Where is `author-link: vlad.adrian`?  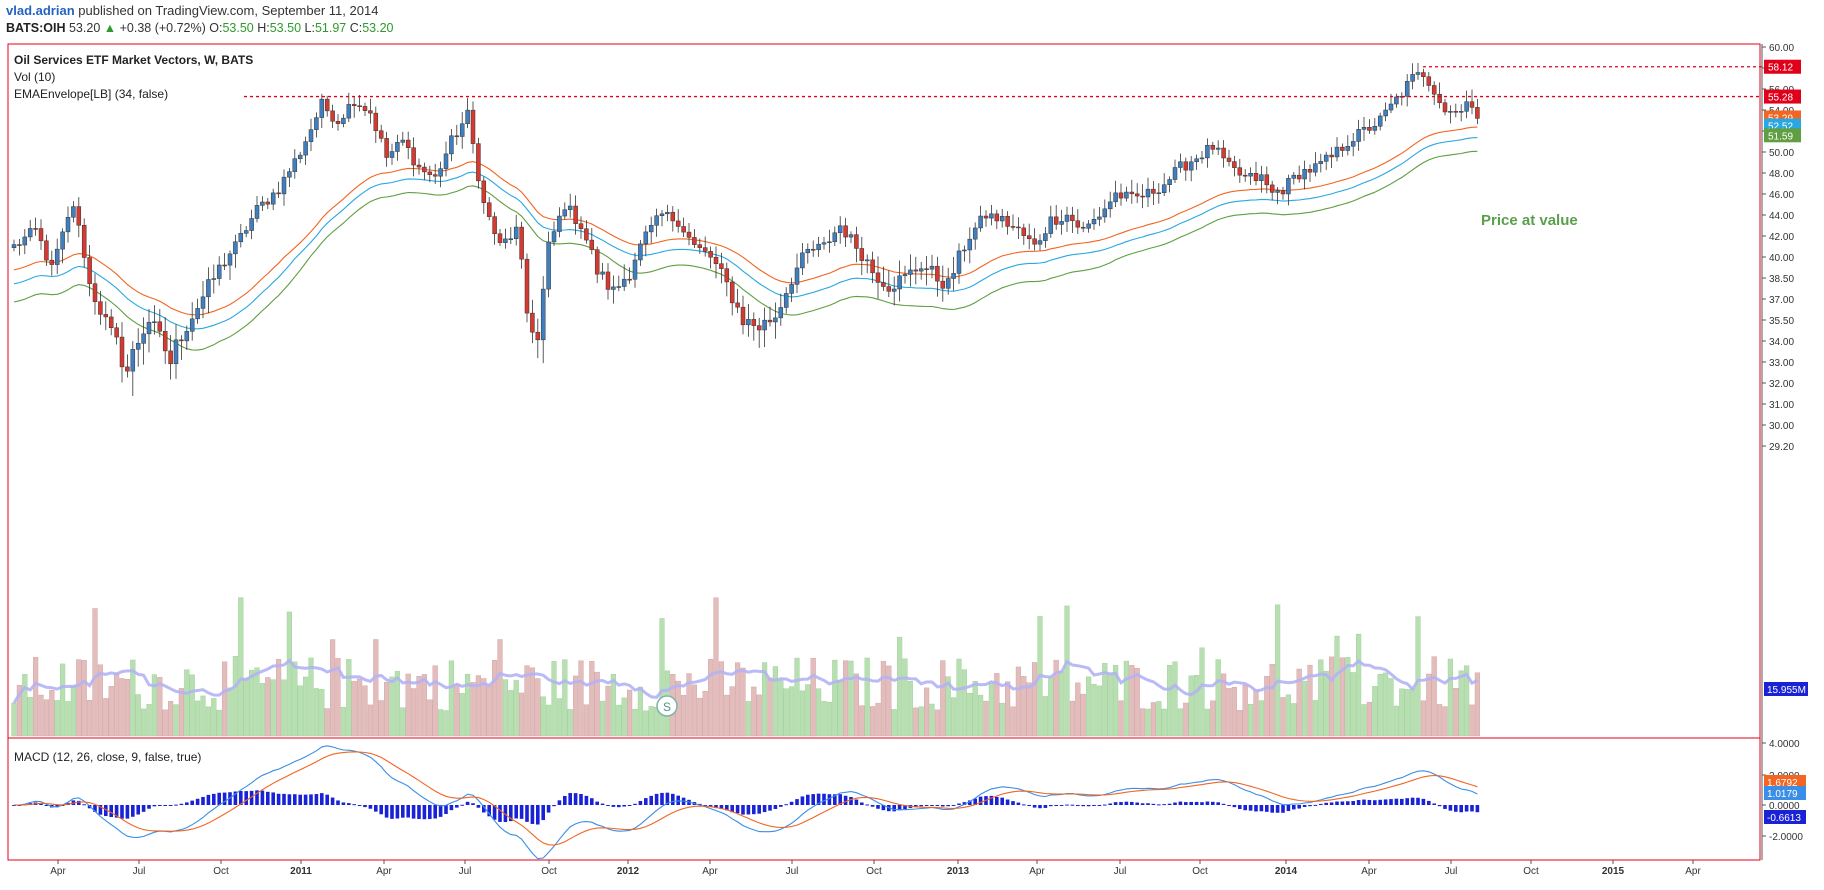
author-link: vlad.adrian is located at coordinates (40, 10).